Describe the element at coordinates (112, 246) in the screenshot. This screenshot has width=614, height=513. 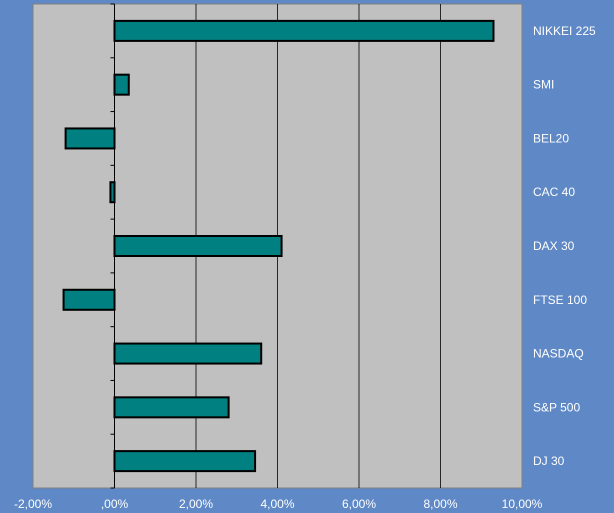
I see `zero-axis` at that location.